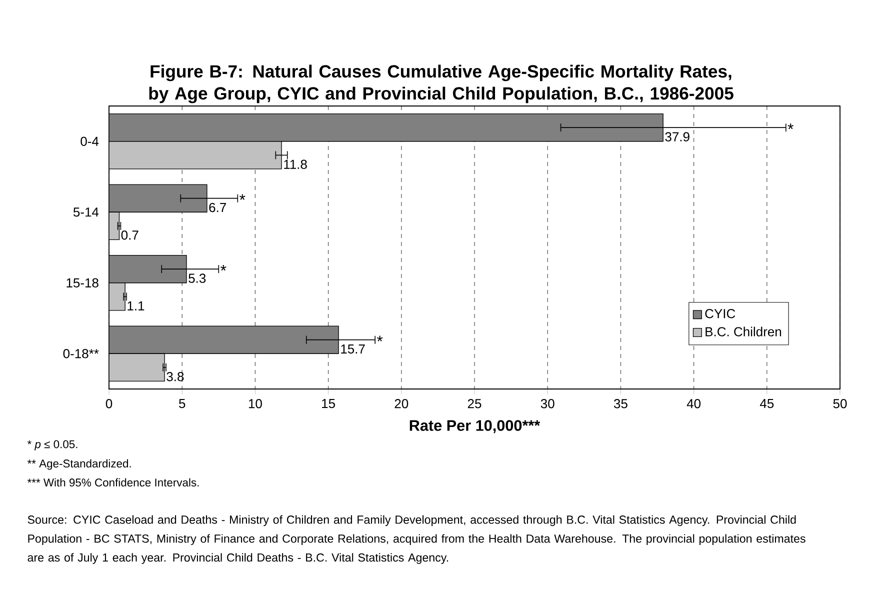 The width and height of the screenshot is (882, 601). What do you see at coordinates (328, 403) in the screenshot?
I see `x-tick-label: 15` at bounding box center [328, 403].